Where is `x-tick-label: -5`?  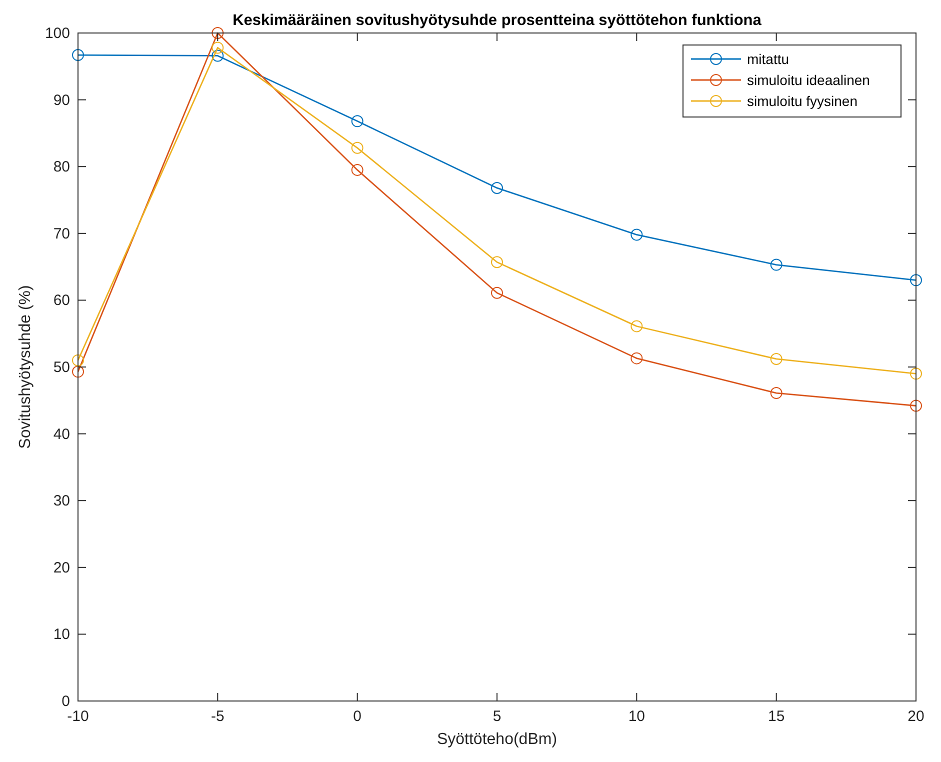 x-tick-label: -5 is located at coordinates (217, 716).